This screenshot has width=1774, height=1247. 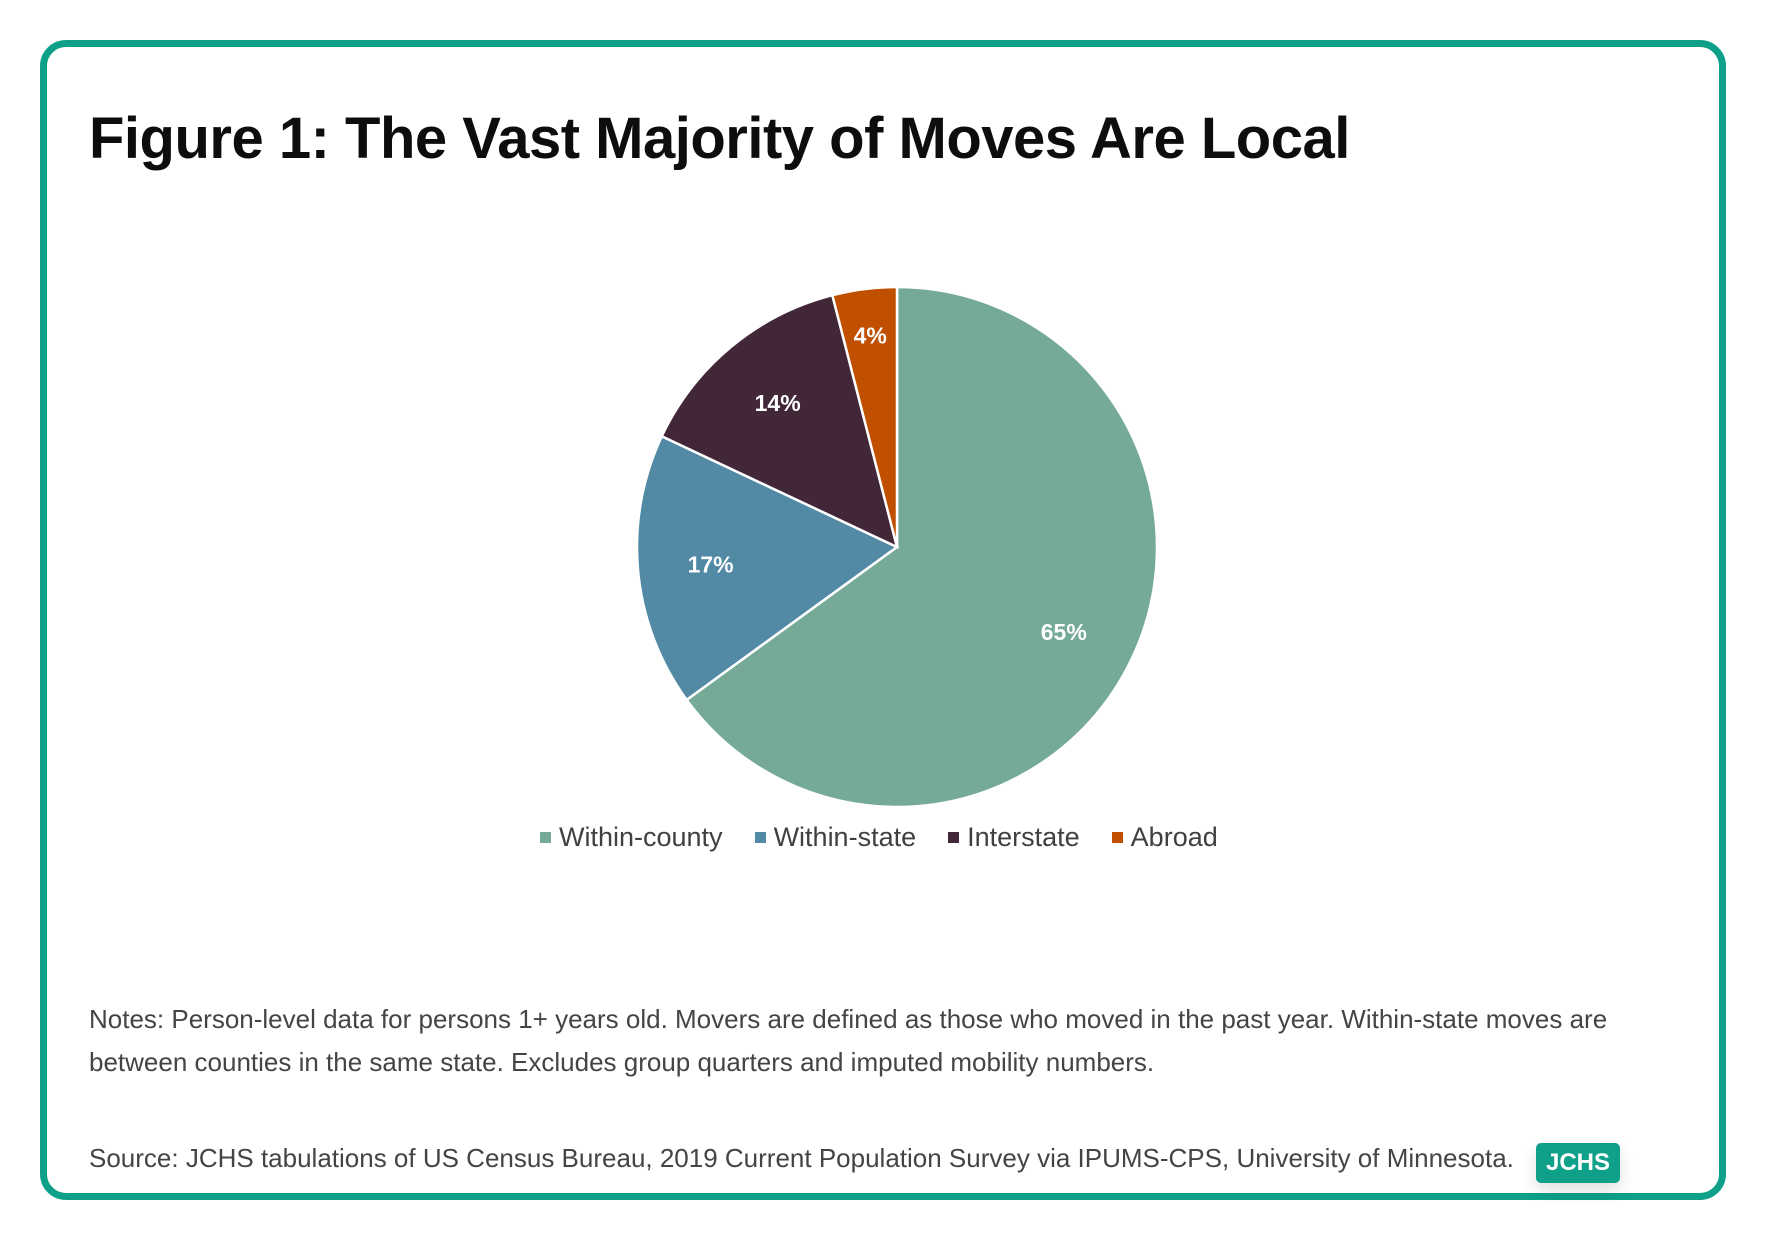 What do you see at coordinates (954, 837) in the screenshot?
I see `legend-swatch-interstate` at bounding box center [954, 837].